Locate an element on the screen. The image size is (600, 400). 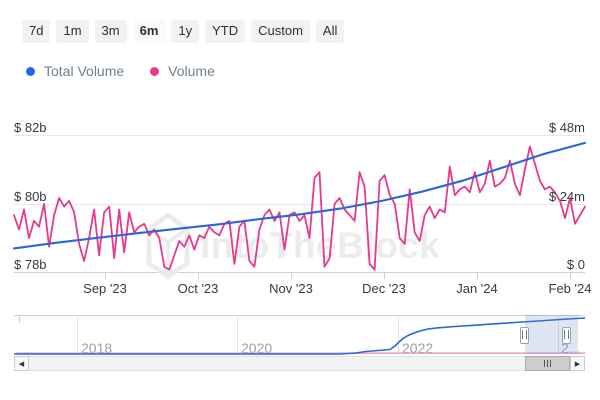
legend-label-total-volume: Total Volume is located at coordinates (84, 71).